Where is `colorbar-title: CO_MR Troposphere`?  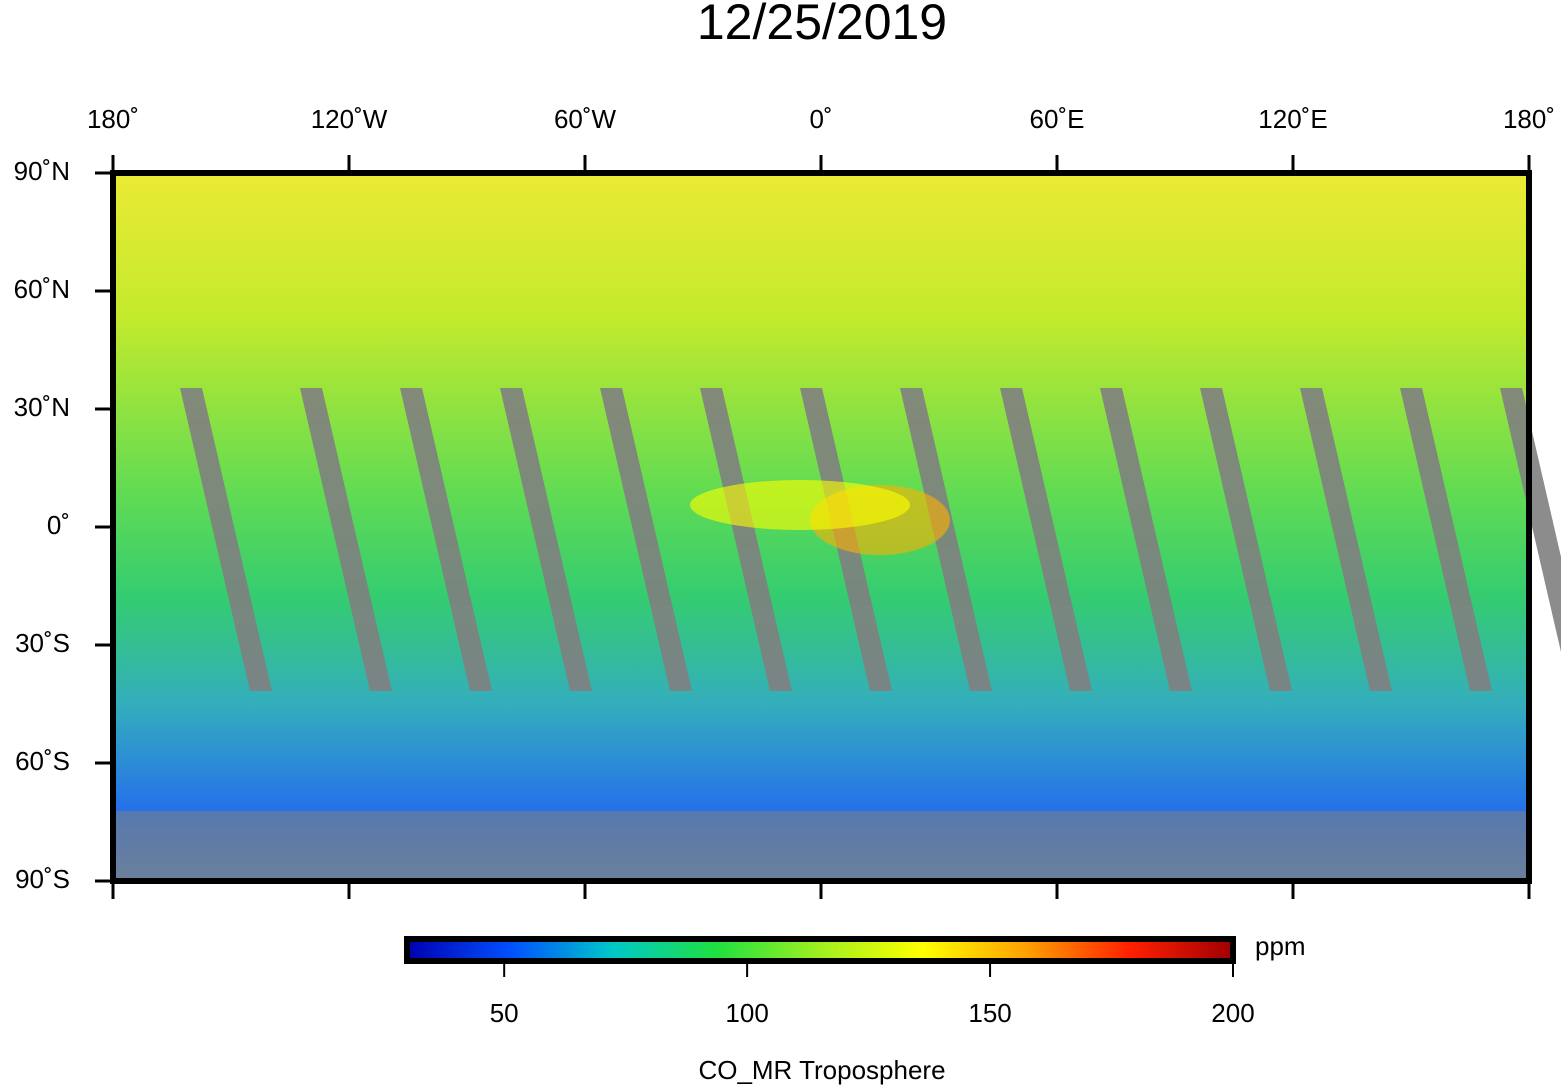 colorbar-title: CO_MR Troposphere is located at coordinates (821, 1070).